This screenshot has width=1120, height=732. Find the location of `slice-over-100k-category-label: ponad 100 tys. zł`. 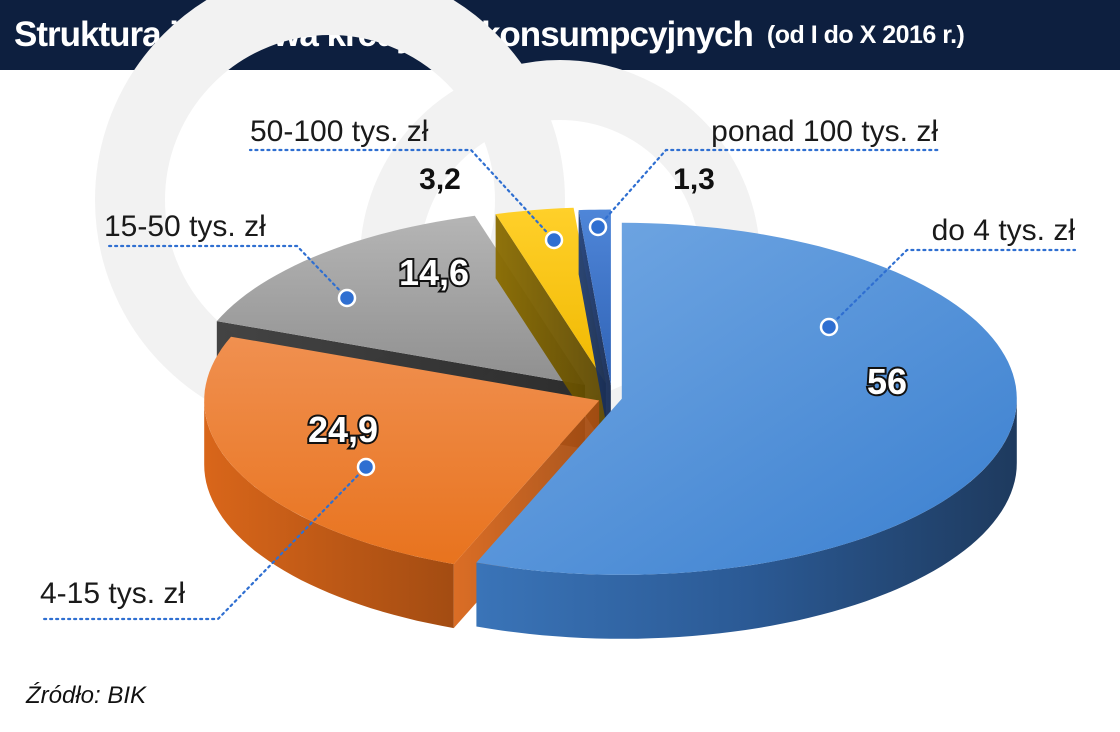

slice-over-100k-category-label: ponad 100 tys. zł is located at coordinates (824, 131).